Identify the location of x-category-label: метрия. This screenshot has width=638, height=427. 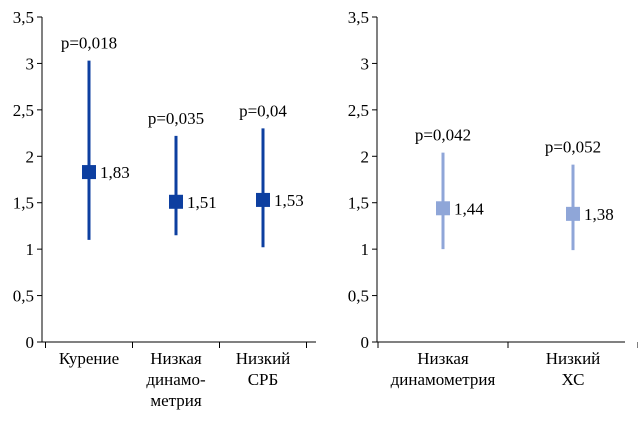
(176, 400).